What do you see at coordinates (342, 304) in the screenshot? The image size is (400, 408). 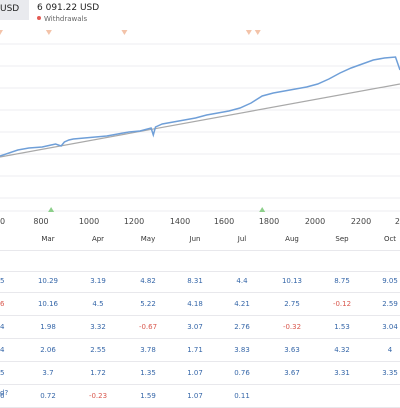 I see `return-cell: -0.12` at bounding box center [342, 304].